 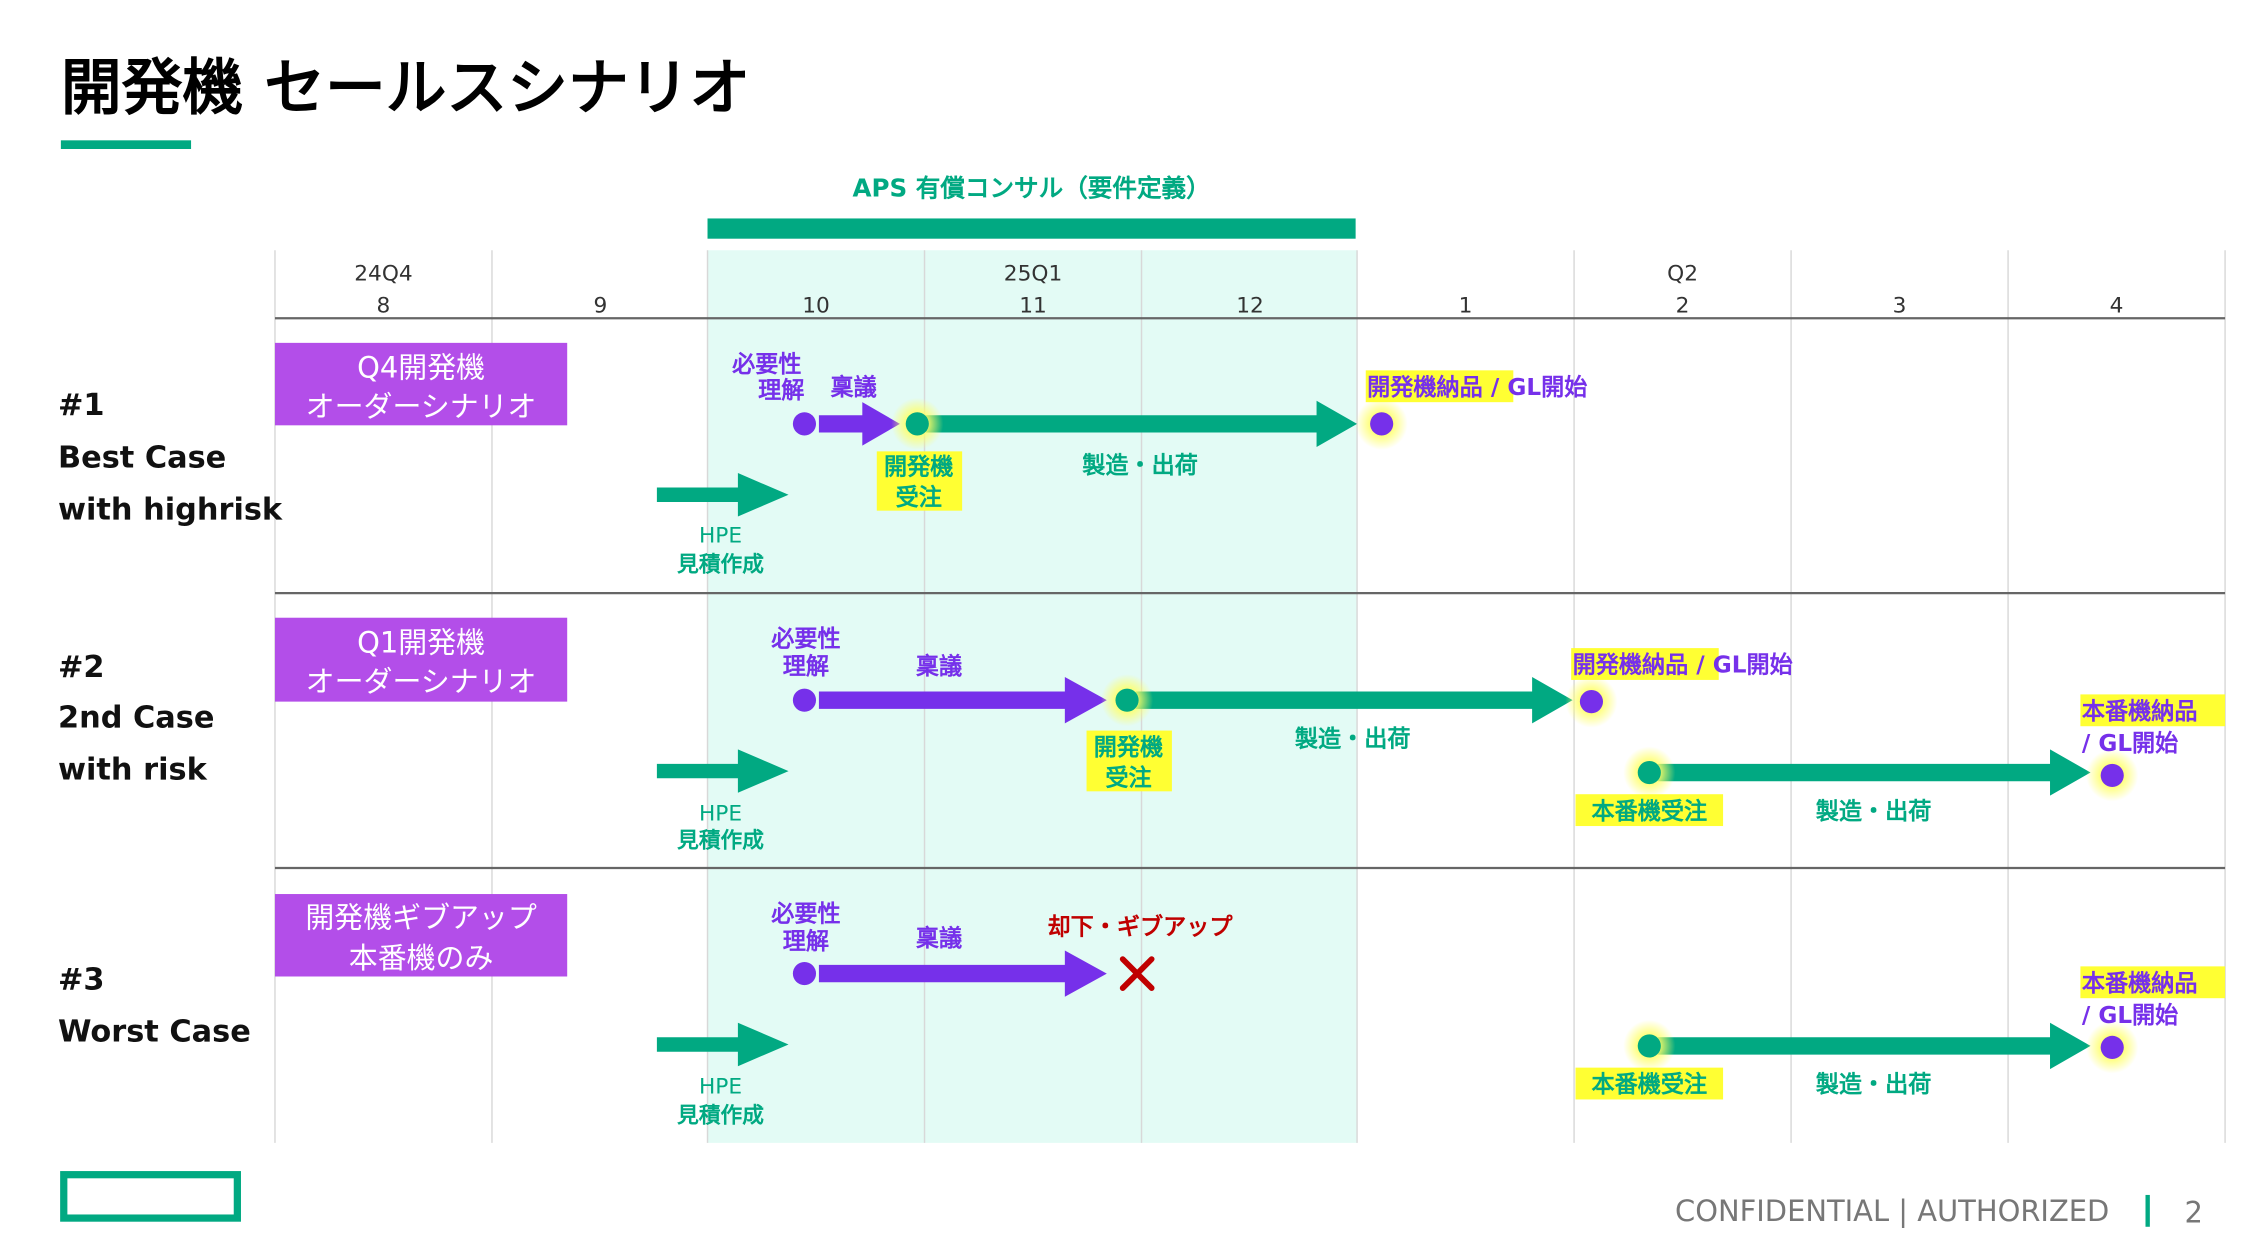 What do you see at coordinates (154, 1032) in the screenshot?
I see `row-case: Worst Case` at bounding box center [154, 1032].